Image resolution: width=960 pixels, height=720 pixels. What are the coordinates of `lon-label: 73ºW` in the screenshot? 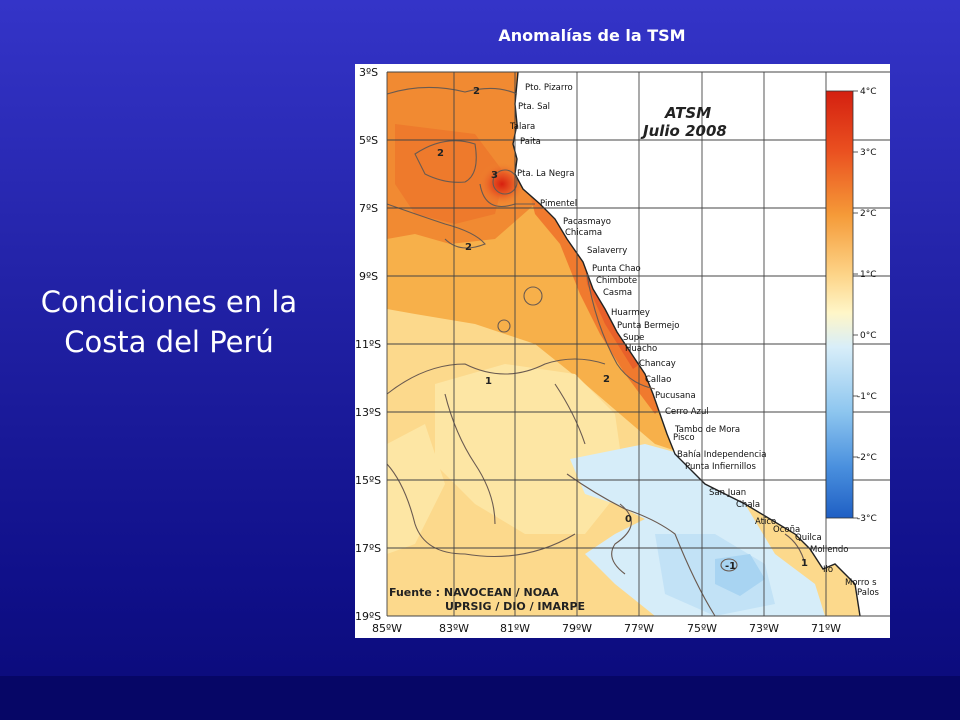 It's located at (764, 628).